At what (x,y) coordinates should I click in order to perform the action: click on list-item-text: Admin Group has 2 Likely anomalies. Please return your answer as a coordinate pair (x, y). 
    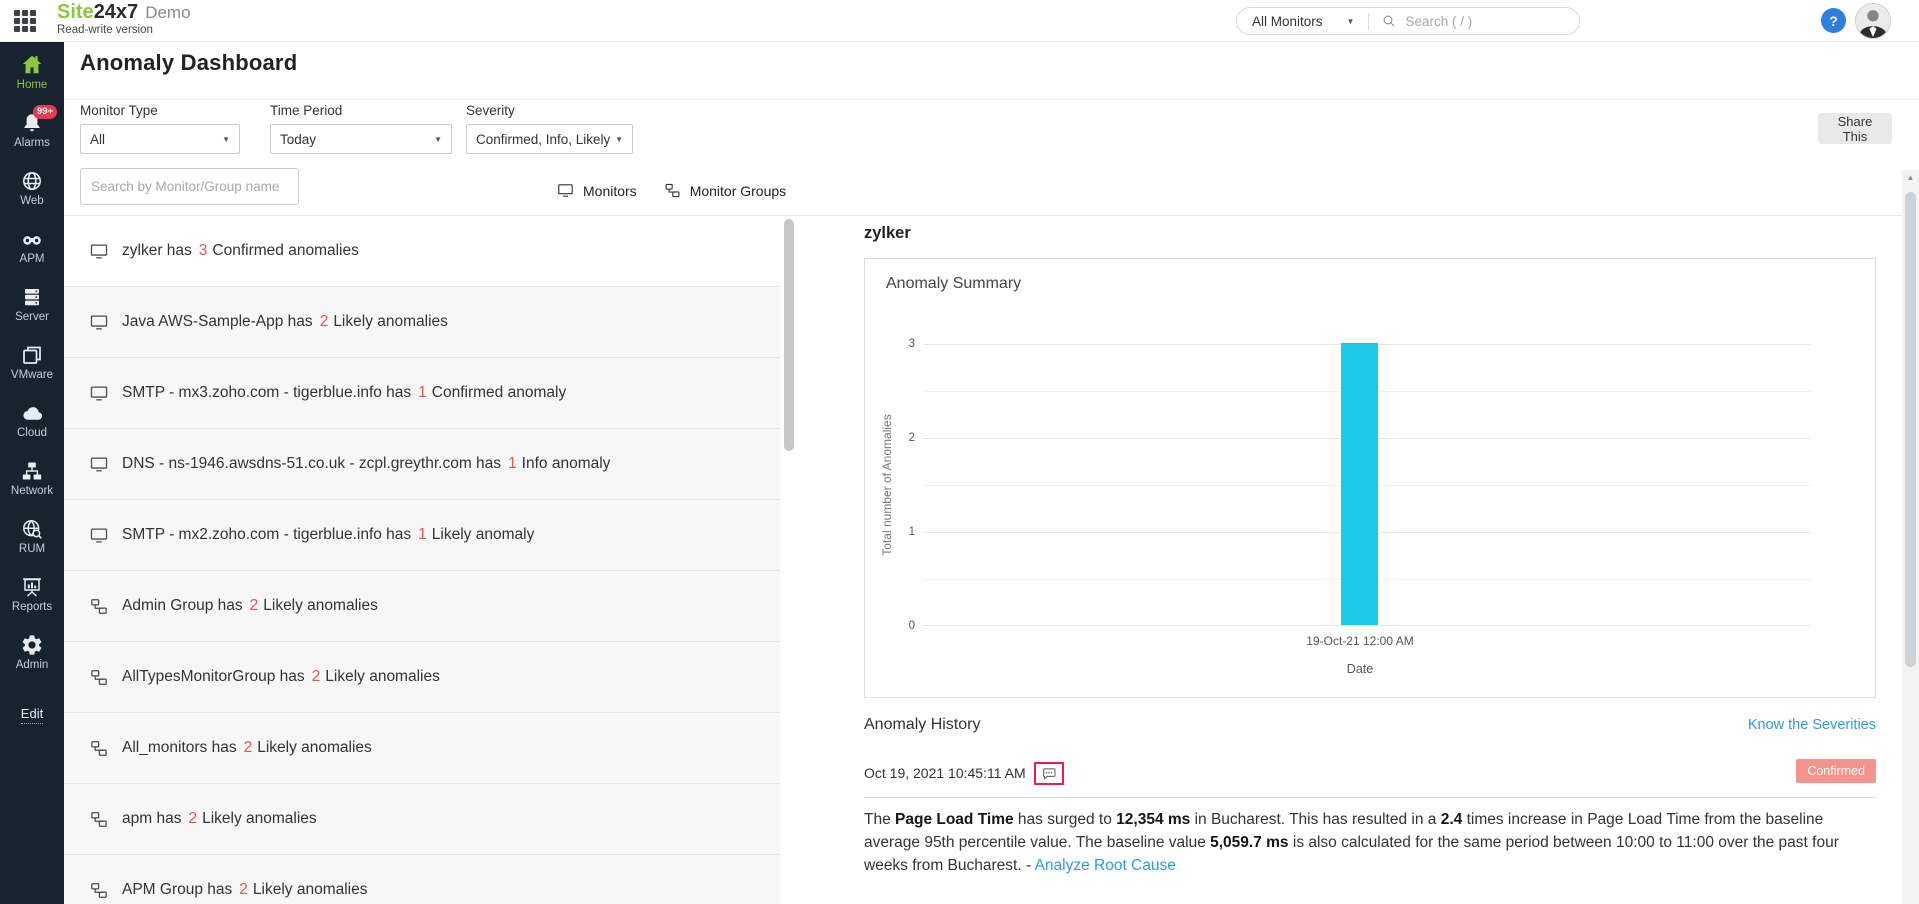
    Looking at the image, I should click on (250, 606).